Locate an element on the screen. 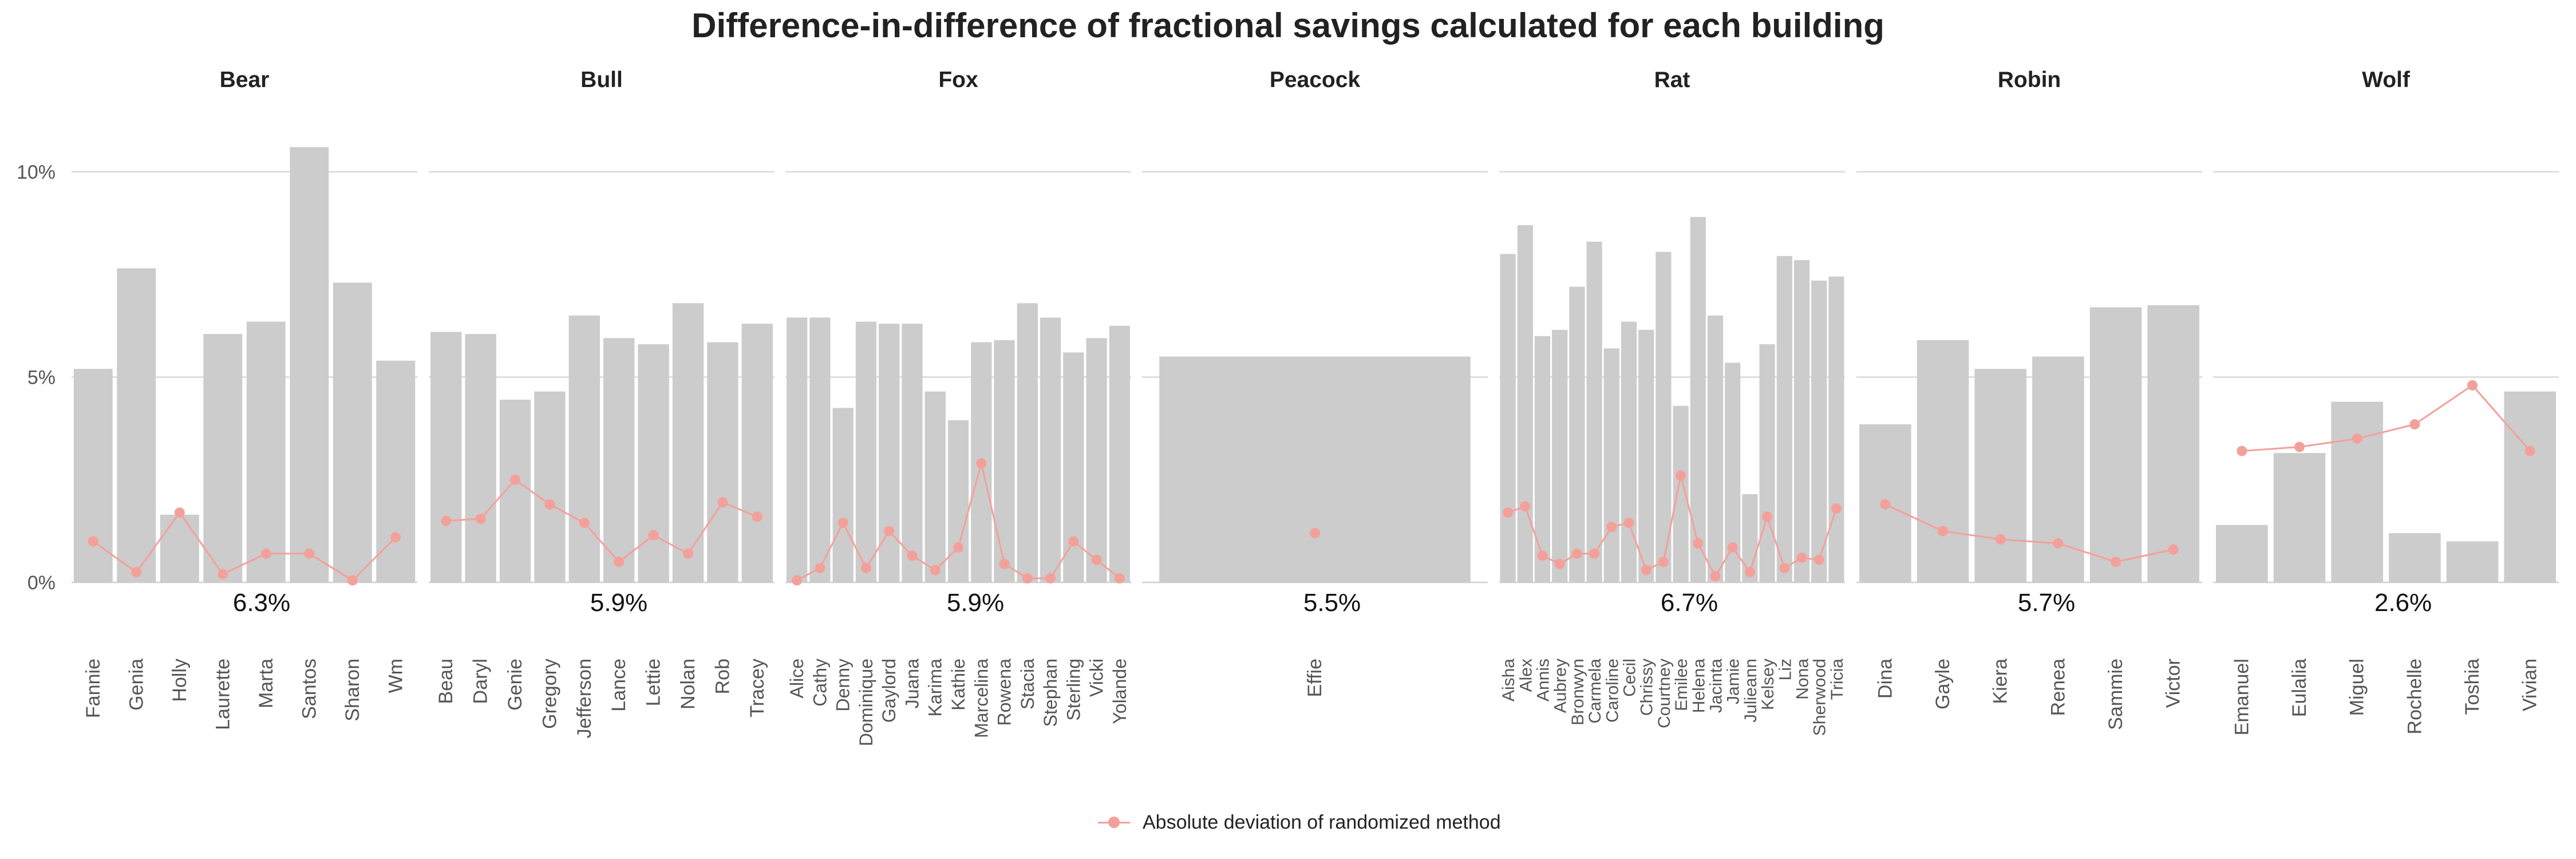  x-tick-label: Marcelina is located at coordinates (981, 698).